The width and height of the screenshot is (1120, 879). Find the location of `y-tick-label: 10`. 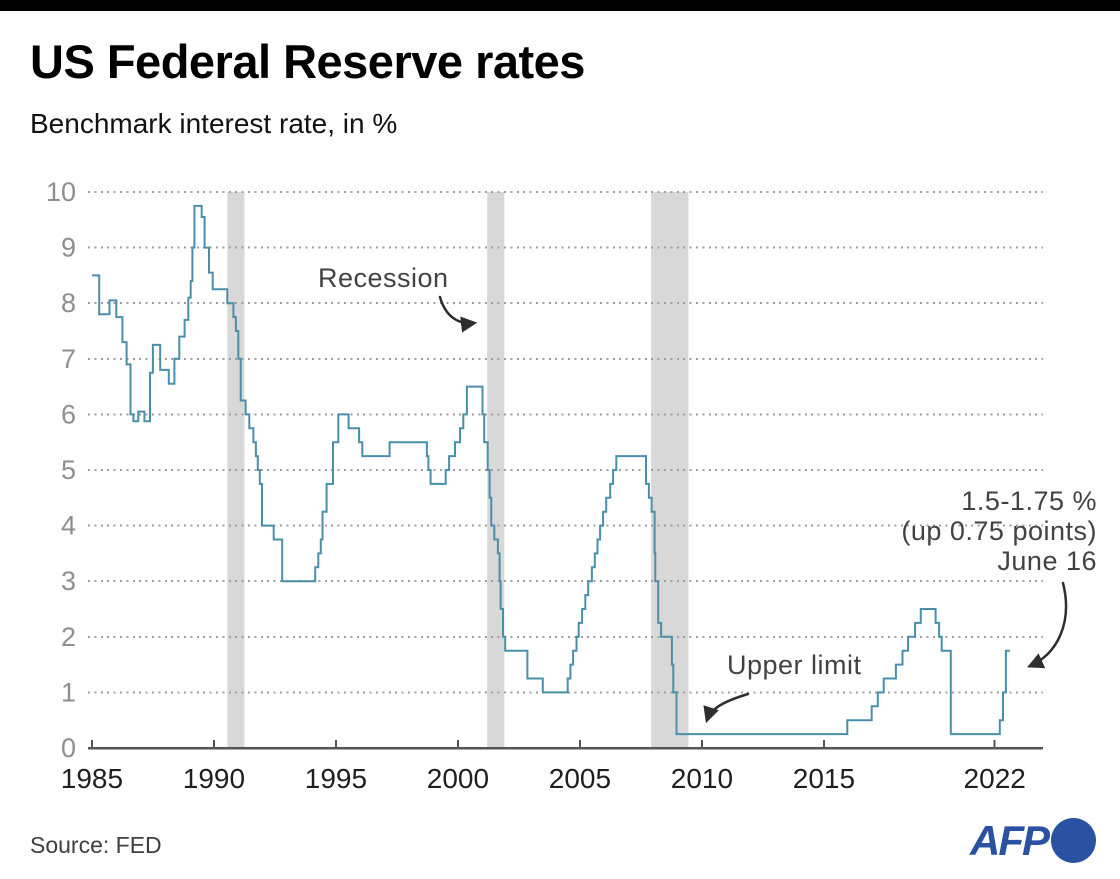

y-tick-label: 10 is located at coordinates (61, 192).